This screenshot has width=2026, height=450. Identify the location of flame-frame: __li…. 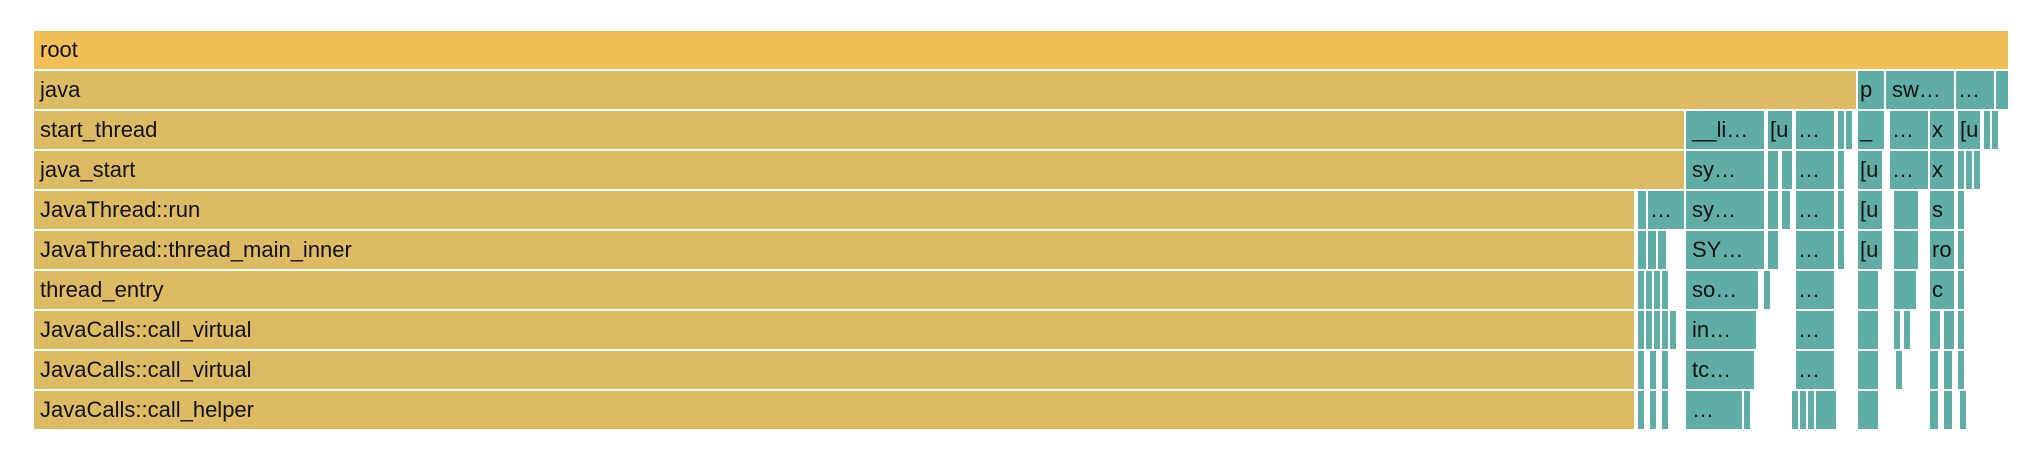
(1725, 130).